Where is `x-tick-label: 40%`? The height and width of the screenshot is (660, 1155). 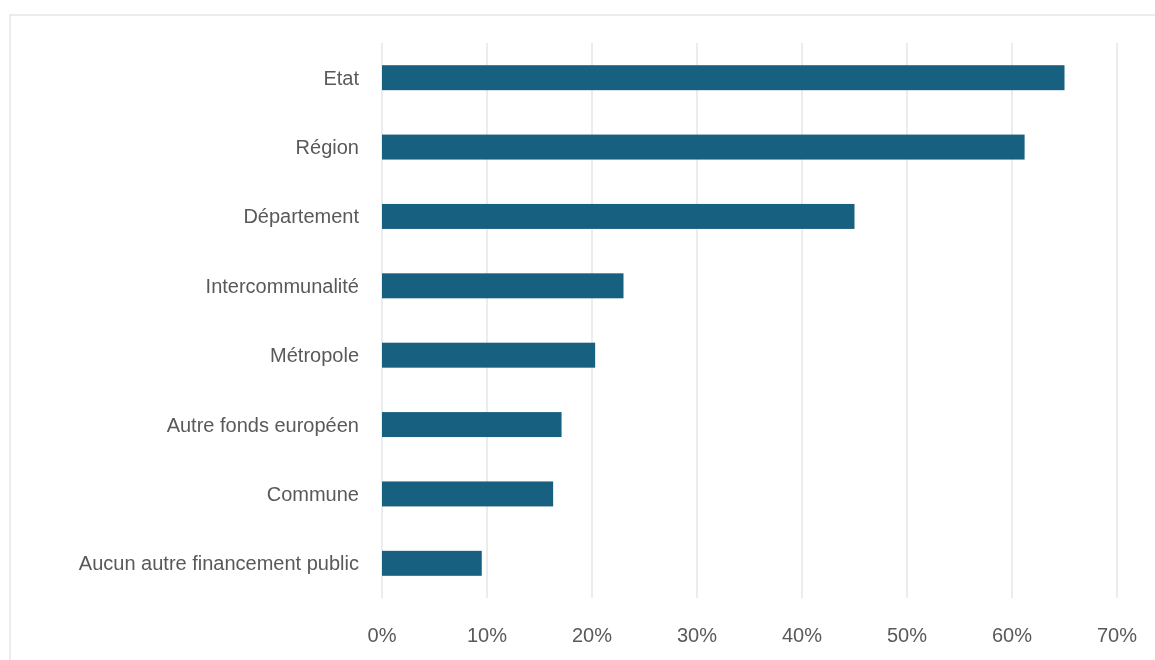 x-tick-label: 40% is located at coordinates (802, 635).